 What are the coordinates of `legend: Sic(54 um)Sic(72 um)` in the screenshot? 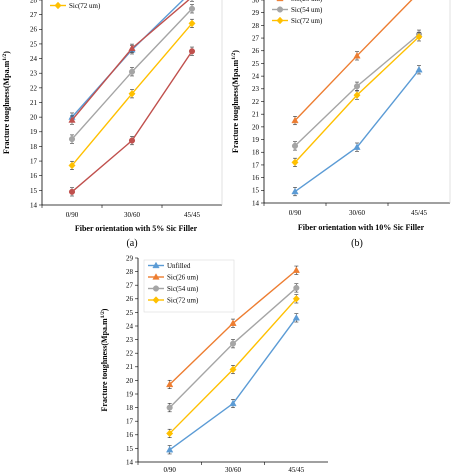 It's located at (93, 14).